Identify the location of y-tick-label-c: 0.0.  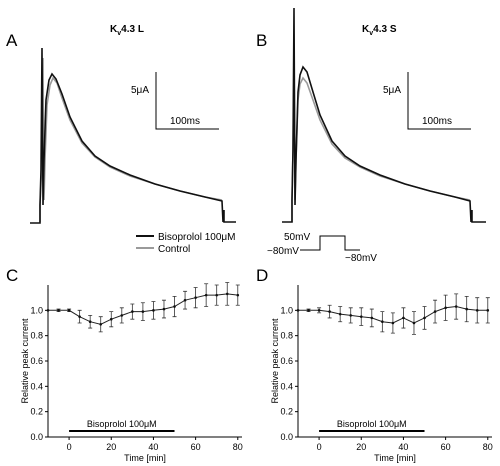
(36, 437).